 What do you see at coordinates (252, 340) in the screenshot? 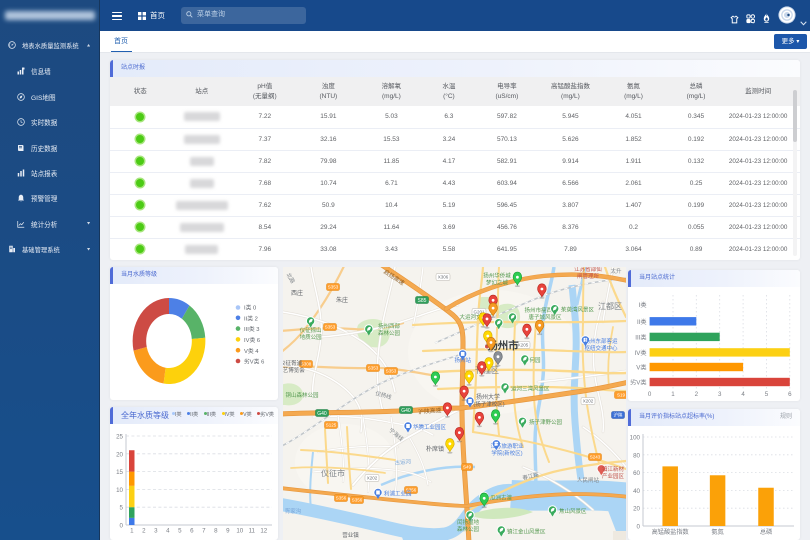
I see `svg-text: IV类 6` at bounding box center [252, 340].